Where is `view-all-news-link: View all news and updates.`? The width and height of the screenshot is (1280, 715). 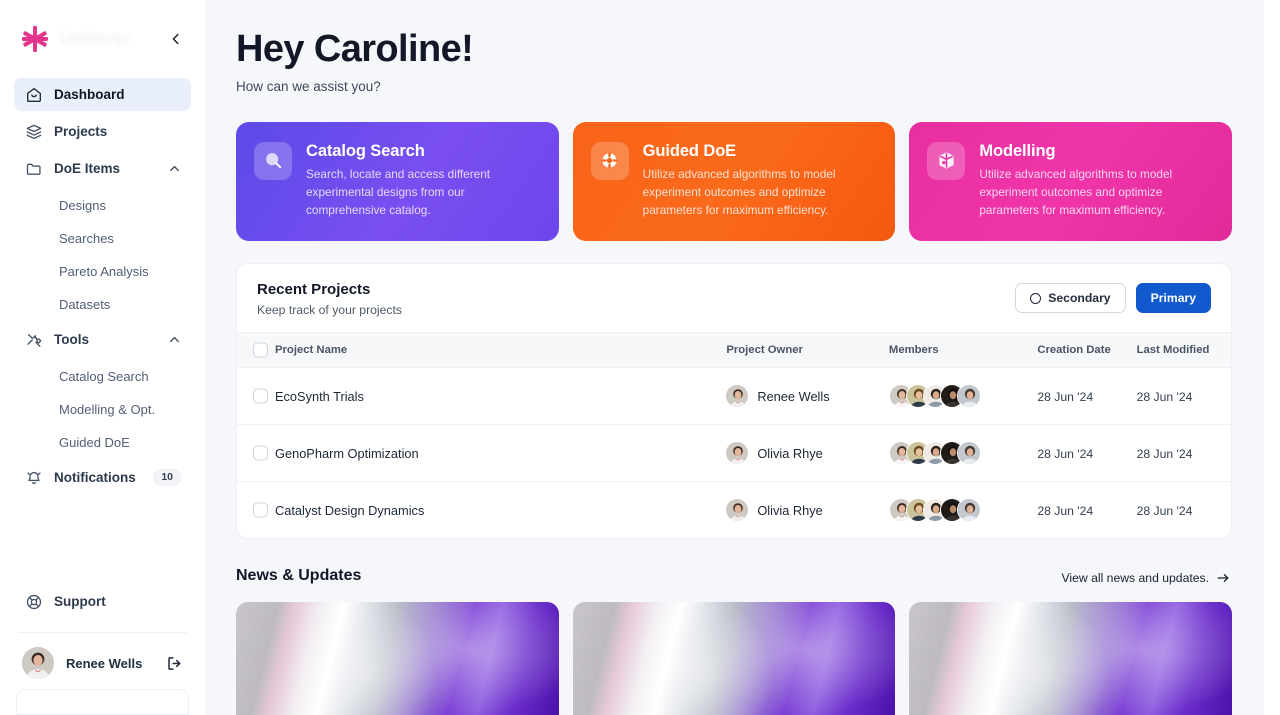 view-all-news-link: View all news and updates. is located at coordinates (1146, 578).